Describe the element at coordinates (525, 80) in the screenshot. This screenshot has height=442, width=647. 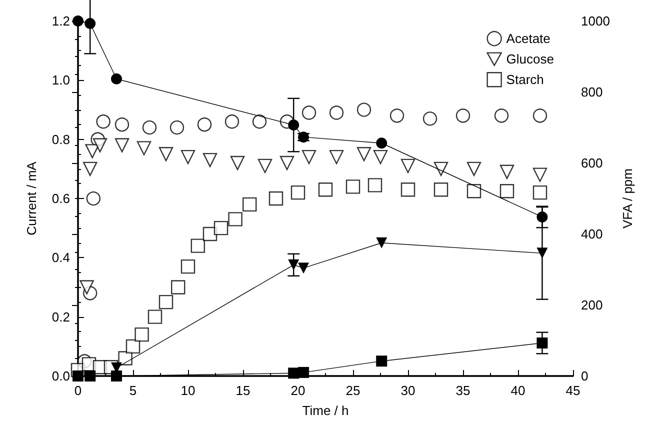
I see `legend-label: Starch` at that location.